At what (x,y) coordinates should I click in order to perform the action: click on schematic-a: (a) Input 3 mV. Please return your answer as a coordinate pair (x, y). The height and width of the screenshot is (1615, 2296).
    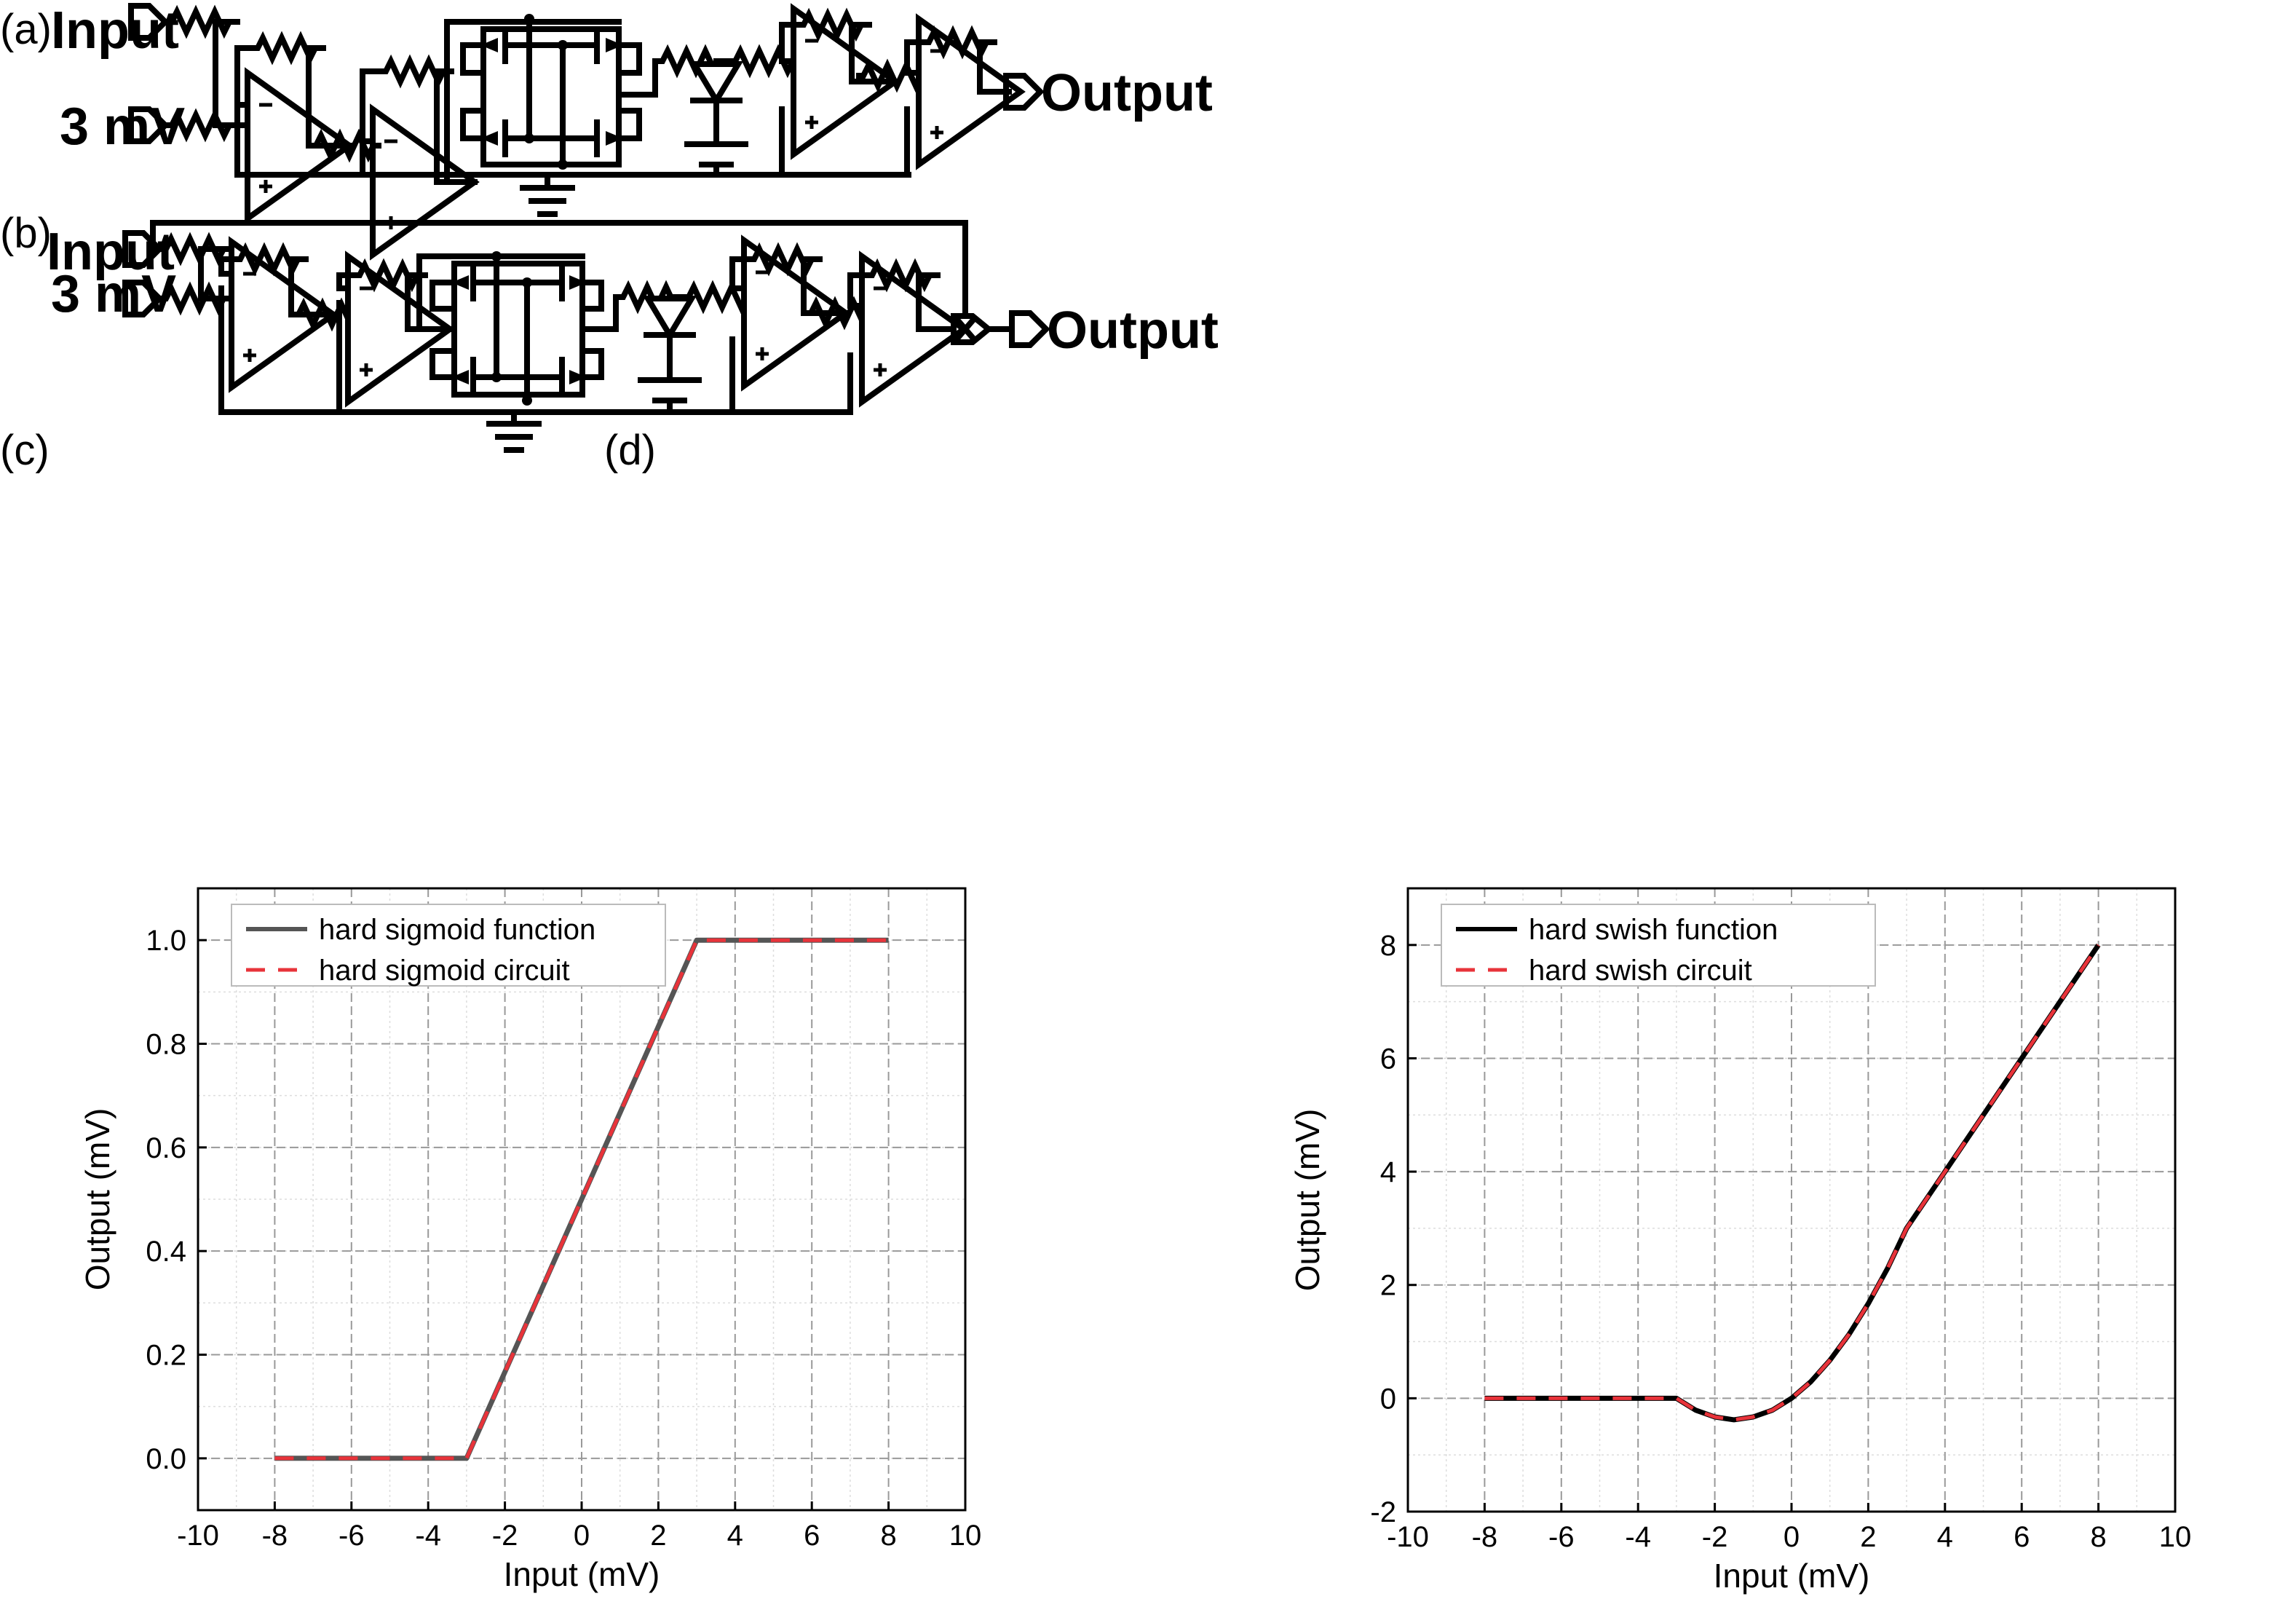
    Looking at the image, I should click on (606, 128).